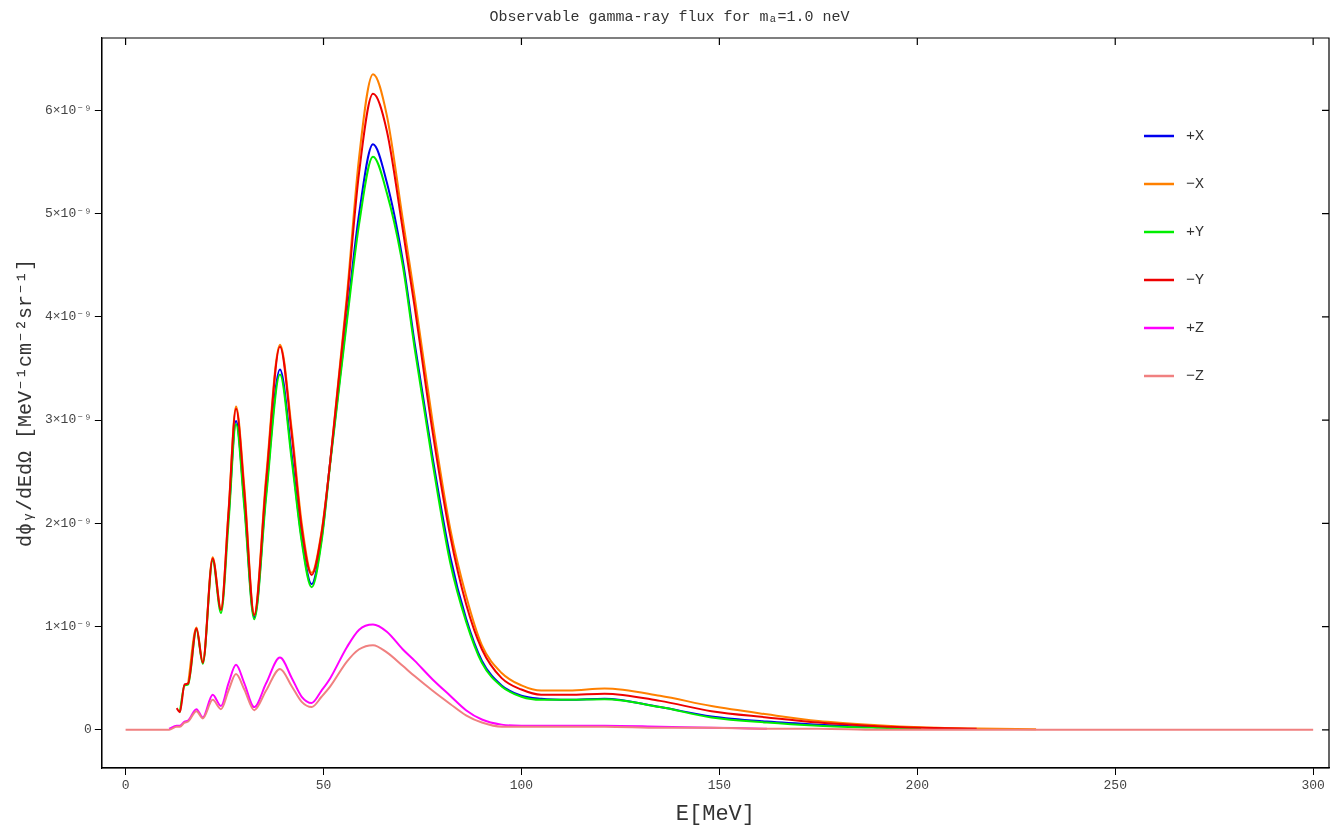 This screenshot has width=1333, height=833. What do you see at coordinates (68, 626) in the screenshot?
I see `y-tick-label: 1×10⁻⁹` at bounding box center [68, 626].